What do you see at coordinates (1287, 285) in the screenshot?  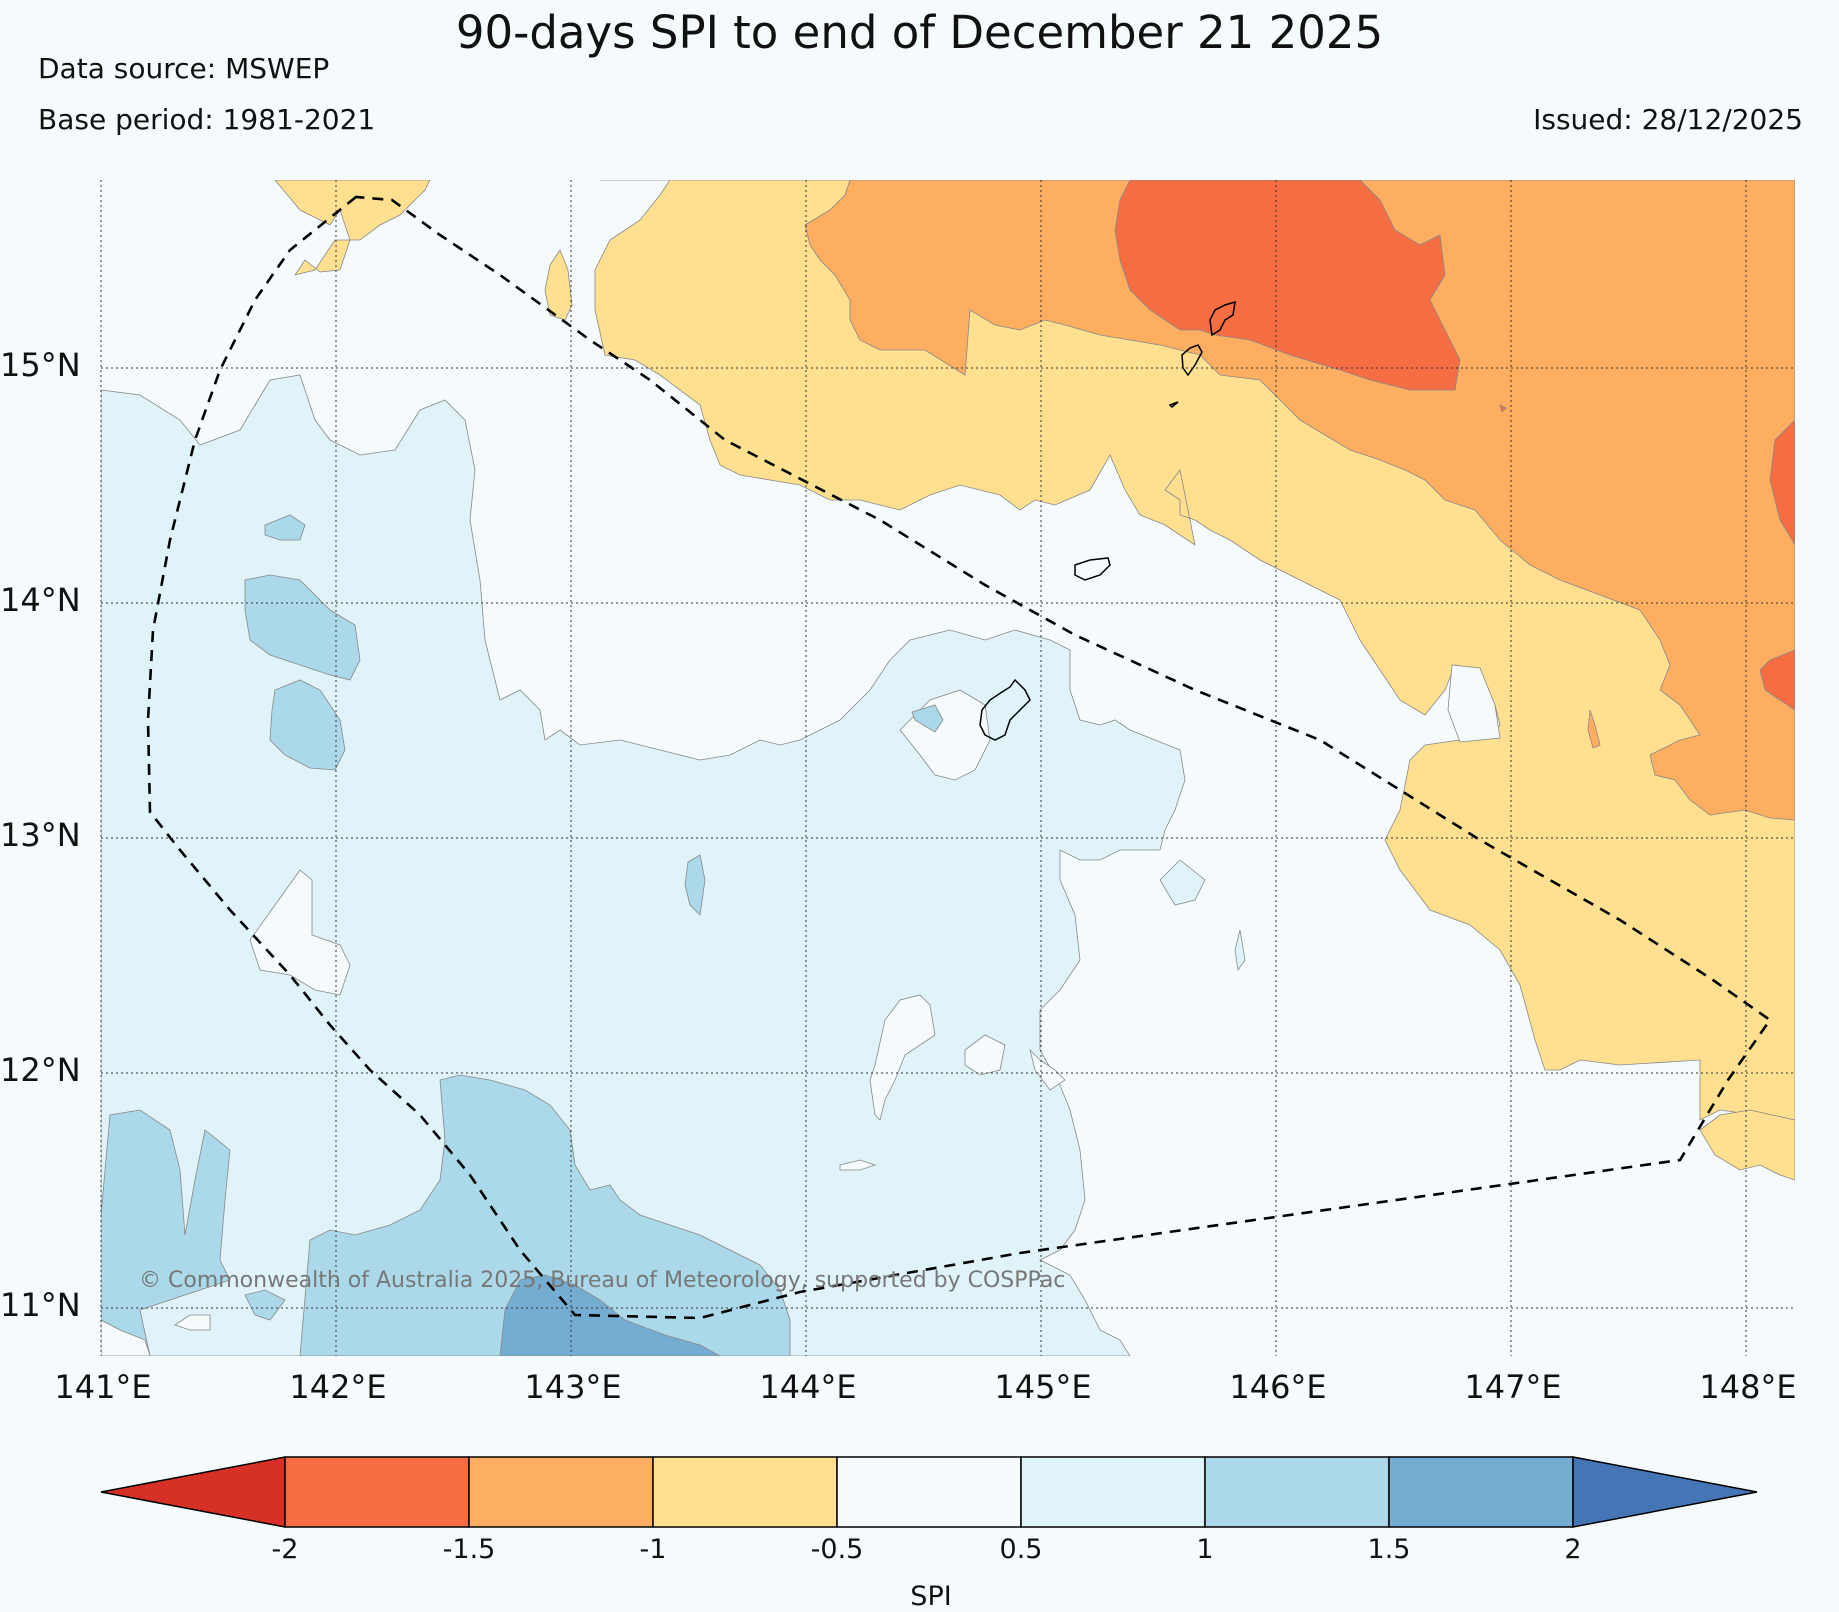 I see `severe-dry-region` at bounding box center [1287, 285].